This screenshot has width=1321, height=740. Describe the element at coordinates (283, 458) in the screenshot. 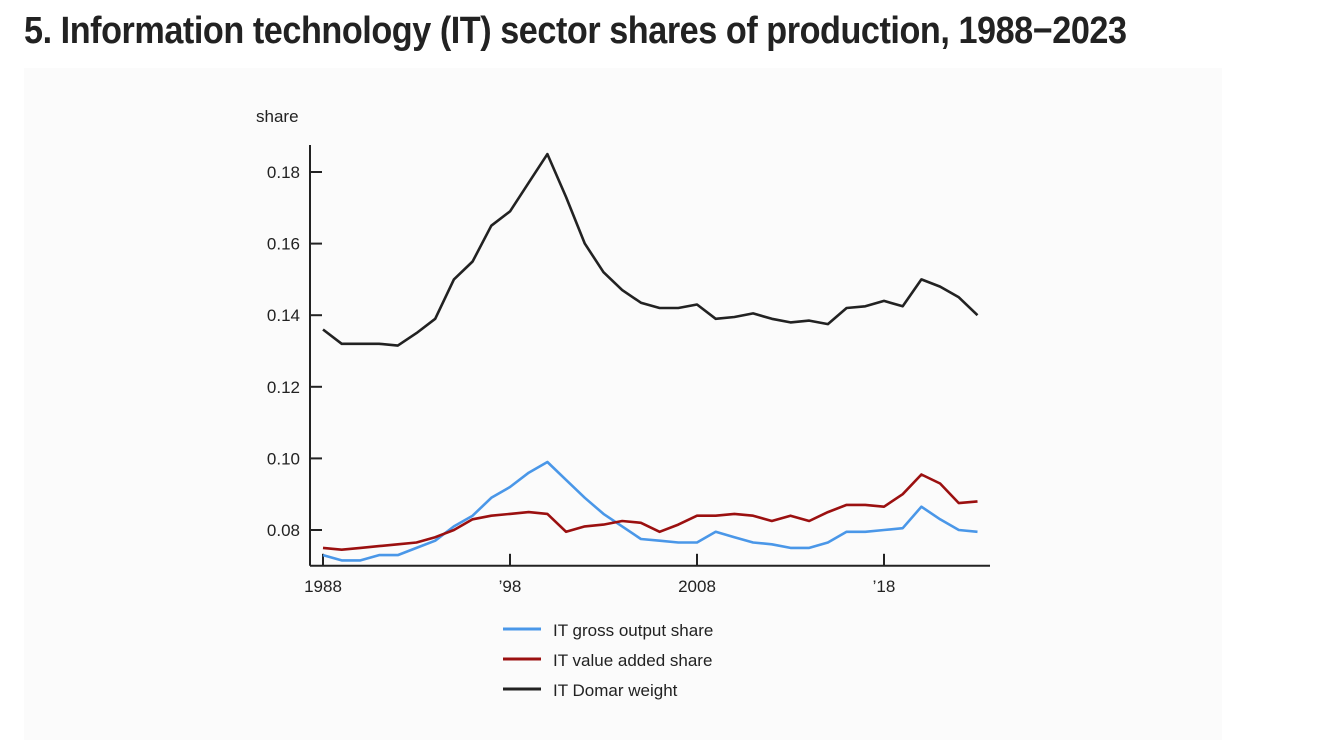

I see `y-tick-label: 0.10` at that location.